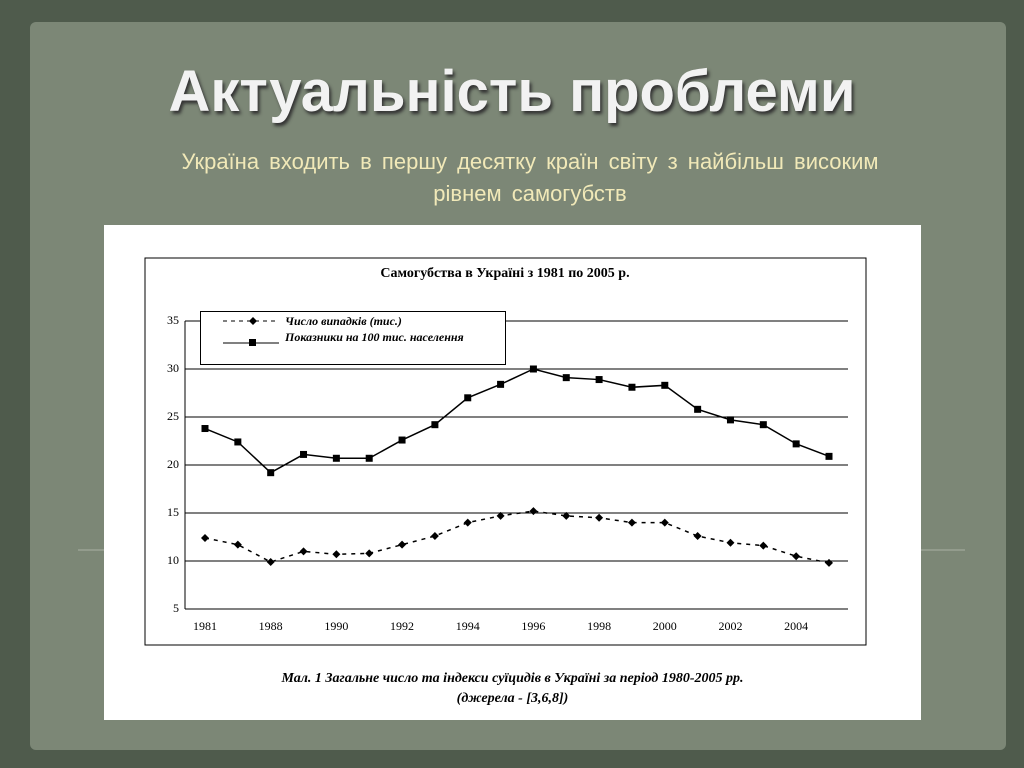 This screenshot has height=768, width=1024. What do you see at coordinates (796, 626) in the screenshot?
I see `x-tick-label: 2004` at bounding box center [796, 626].